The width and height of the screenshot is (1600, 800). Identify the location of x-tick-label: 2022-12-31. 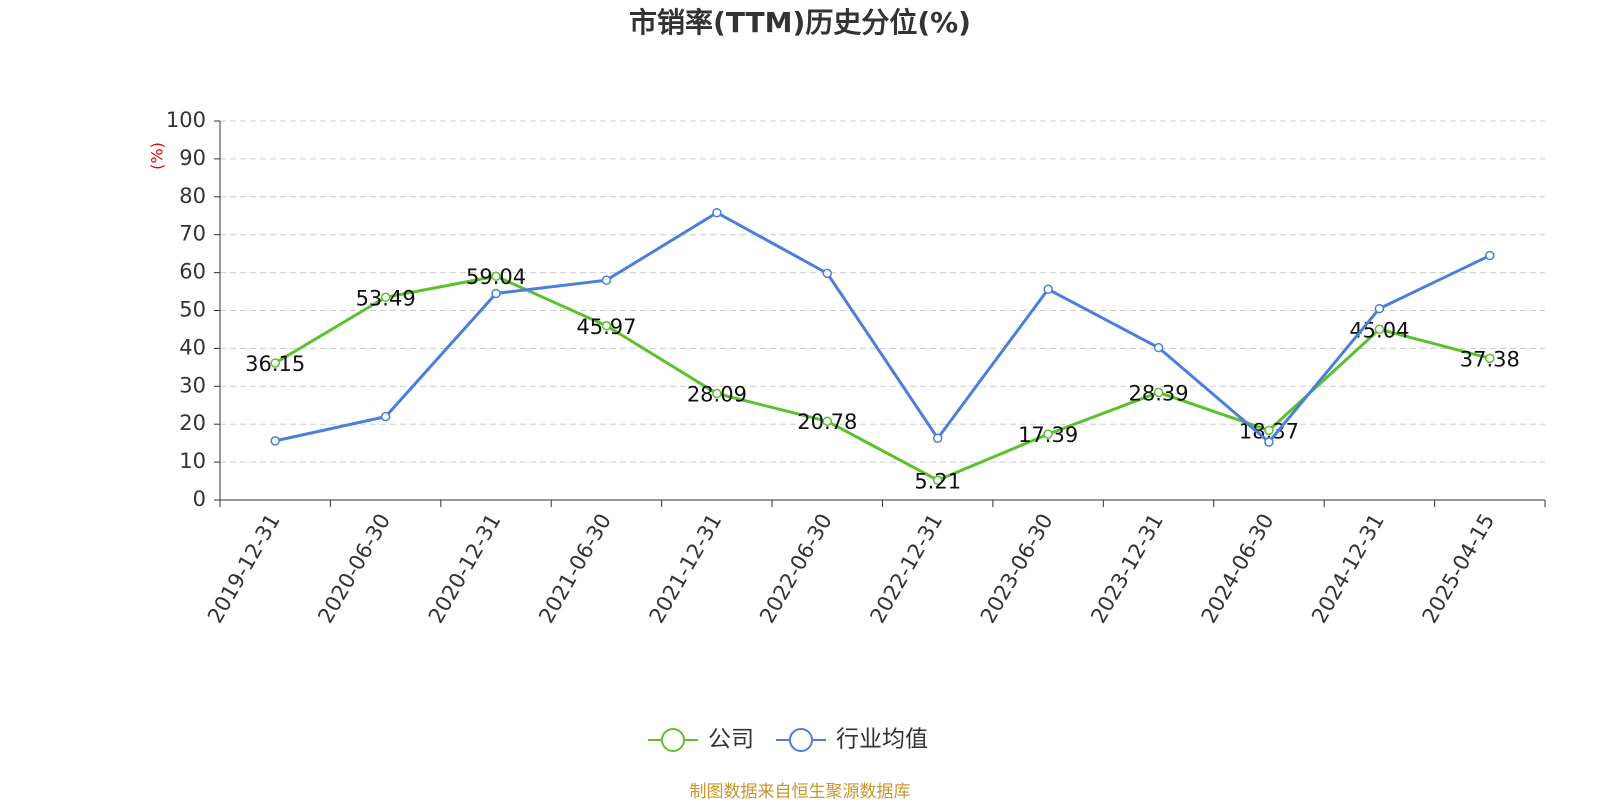
(906, 569).